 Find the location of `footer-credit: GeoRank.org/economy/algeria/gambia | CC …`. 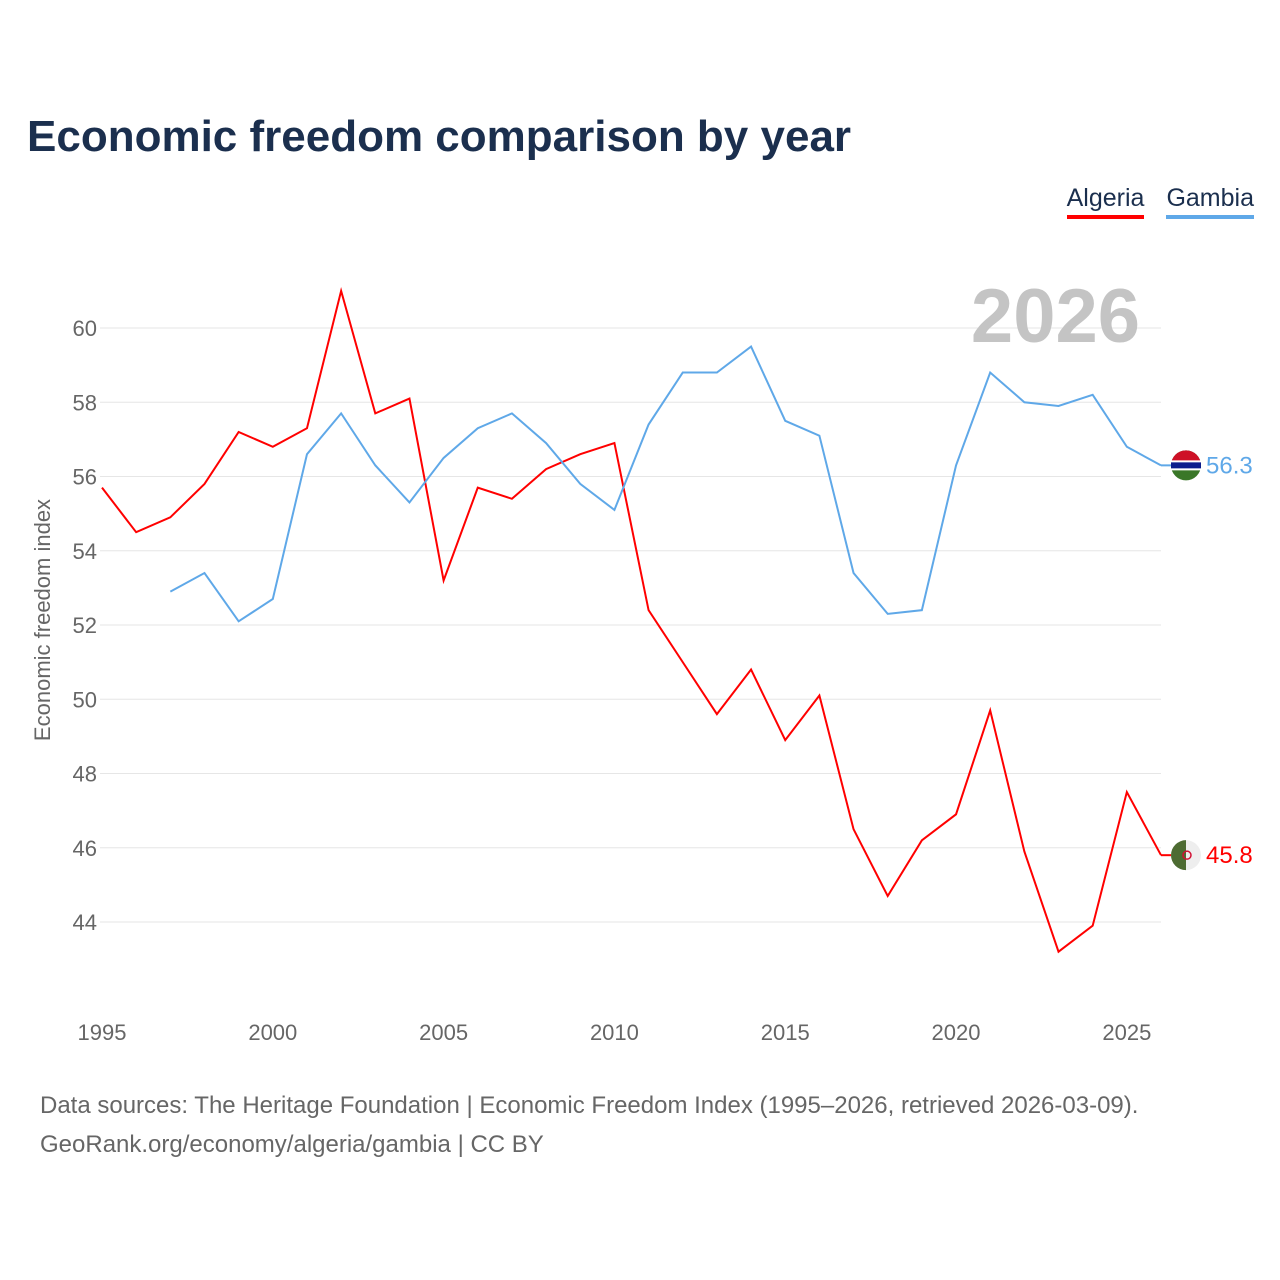

footer-credit: GeoRank.org/economy/algeria/gambia | CC … is located at coordinates (292, 1144).